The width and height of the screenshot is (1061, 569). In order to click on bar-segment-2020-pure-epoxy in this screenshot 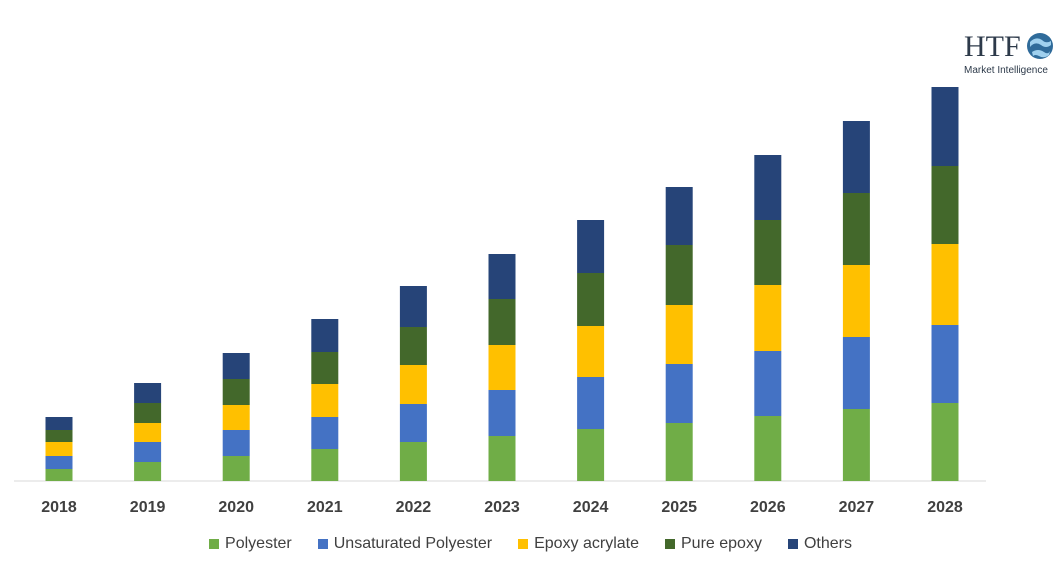, I will do `click(236, 392)`.